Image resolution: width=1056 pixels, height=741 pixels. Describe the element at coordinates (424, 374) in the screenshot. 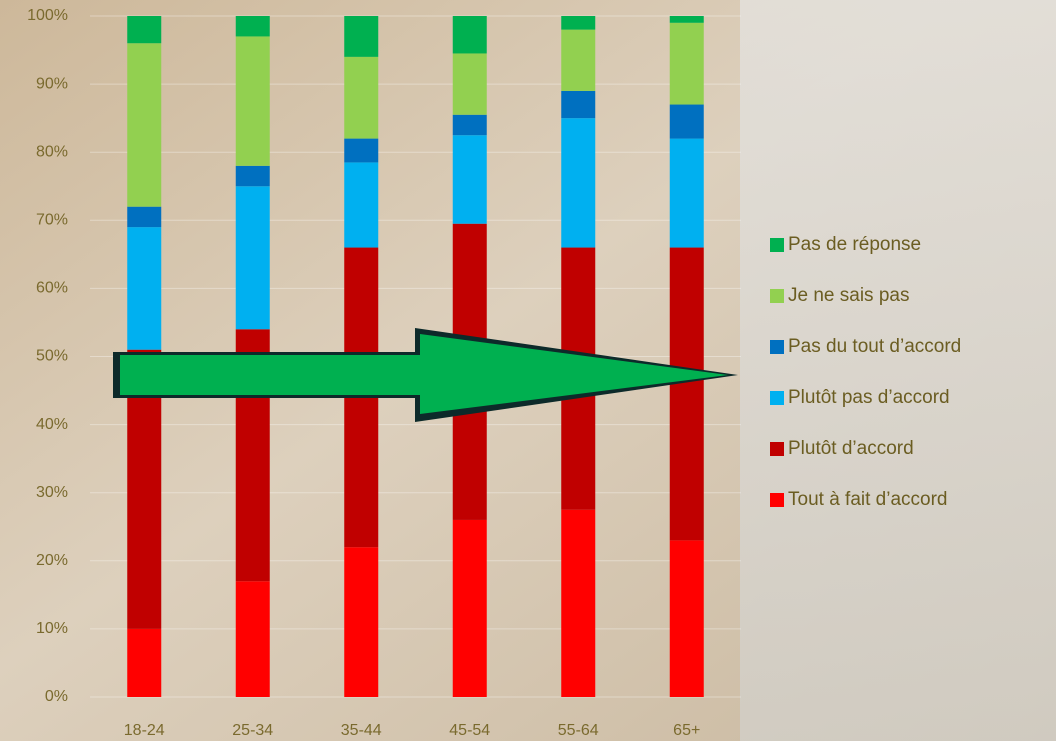

I see `arrow` at that location.